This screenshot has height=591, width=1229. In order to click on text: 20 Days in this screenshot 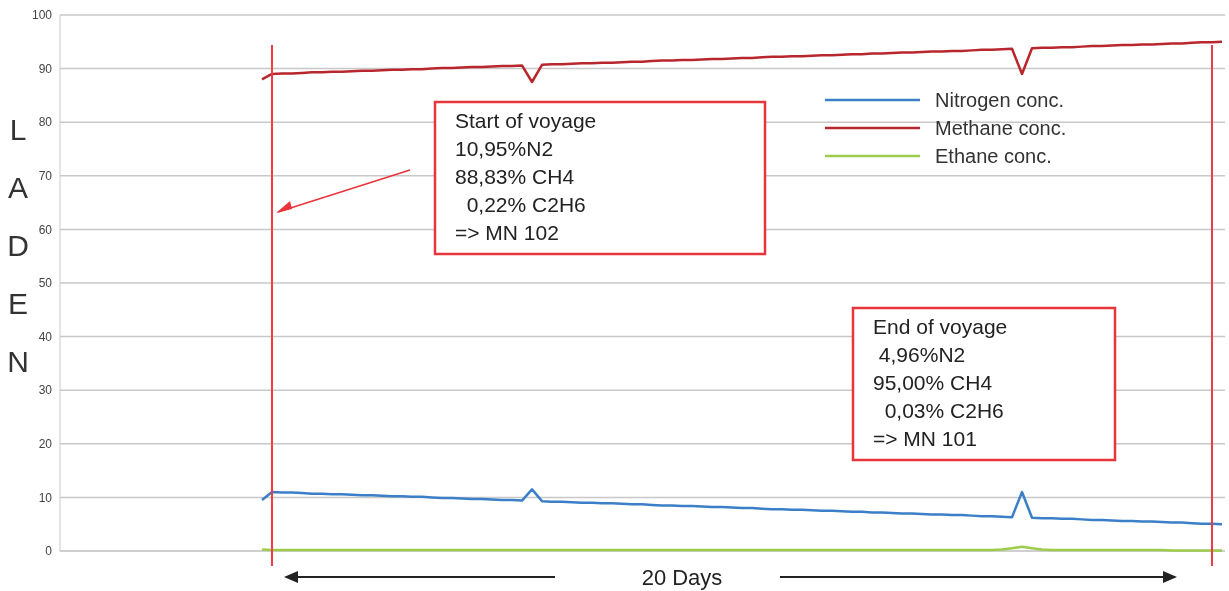, I will do `click(682, 577)`.